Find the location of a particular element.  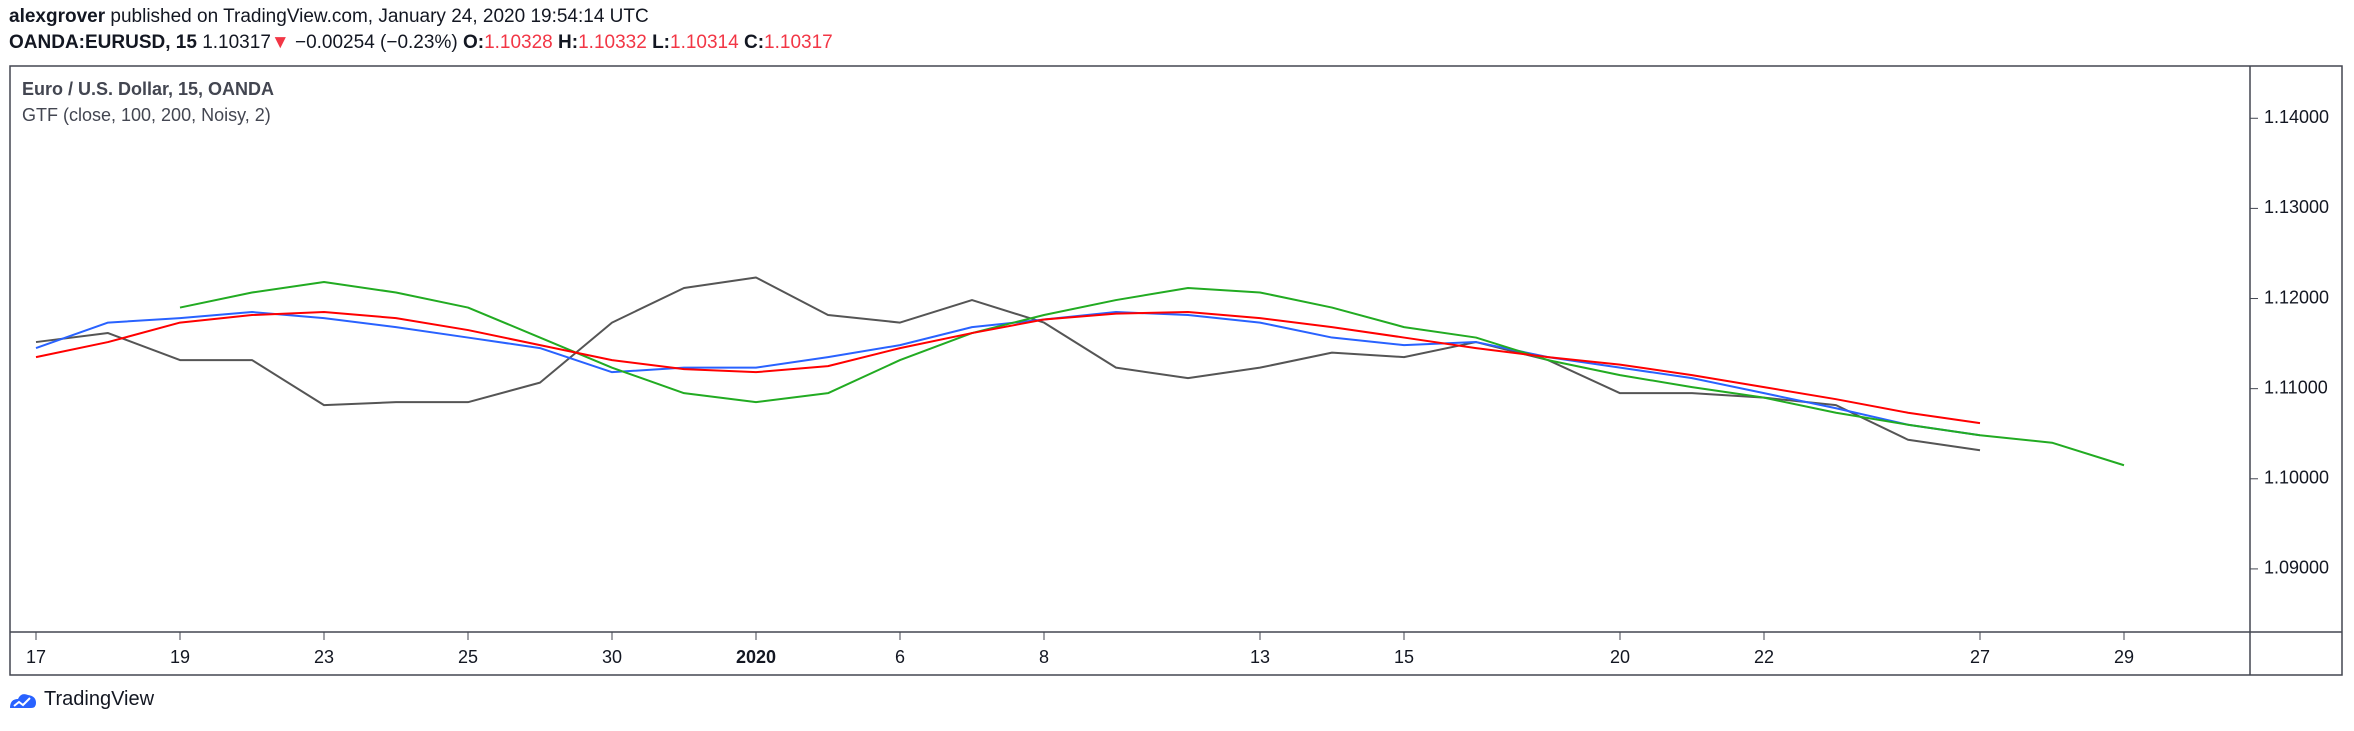

x-tick-label: 15 is located at coordinates (1404, 657).